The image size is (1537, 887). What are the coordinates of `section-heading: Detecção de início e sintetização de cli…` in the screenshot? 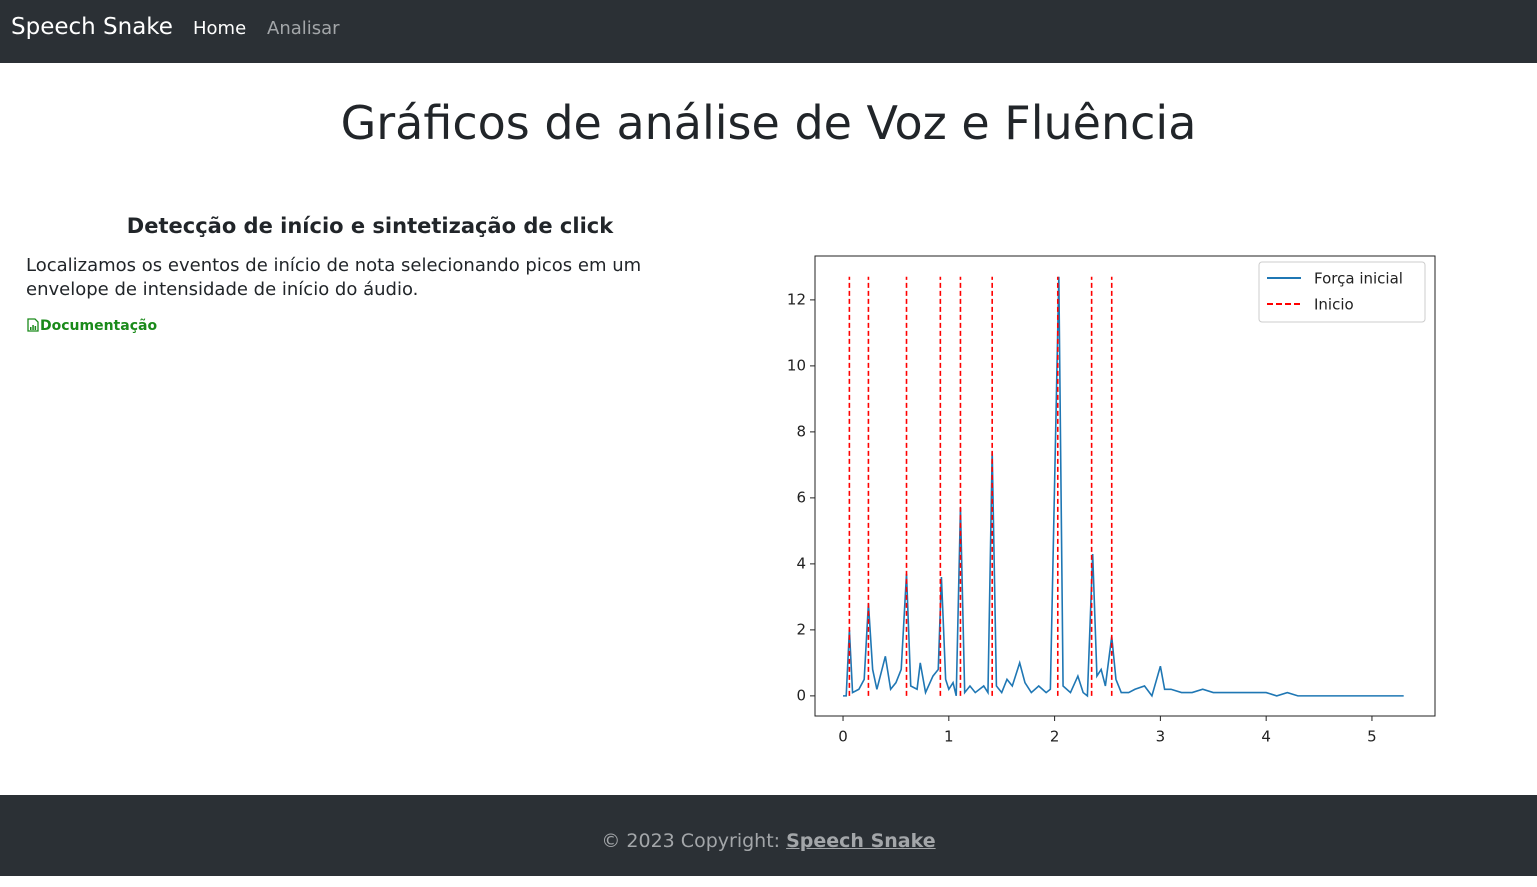 It's located at (370, 226).